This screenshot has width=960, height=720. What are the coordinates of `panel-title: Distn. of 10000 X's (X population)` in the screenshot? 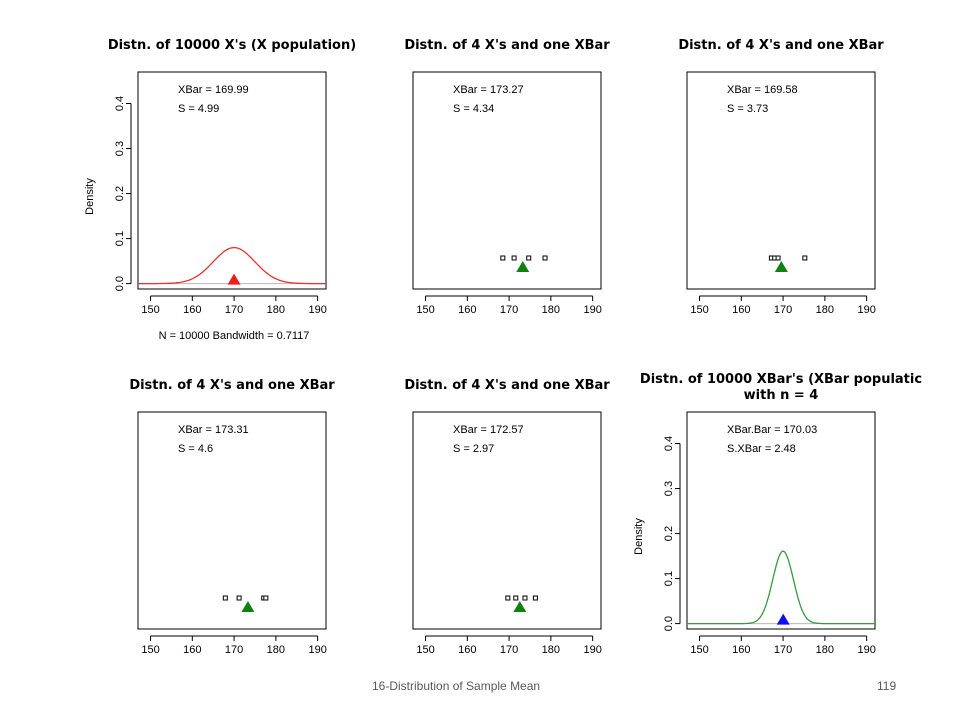 It's located at (232, 45).